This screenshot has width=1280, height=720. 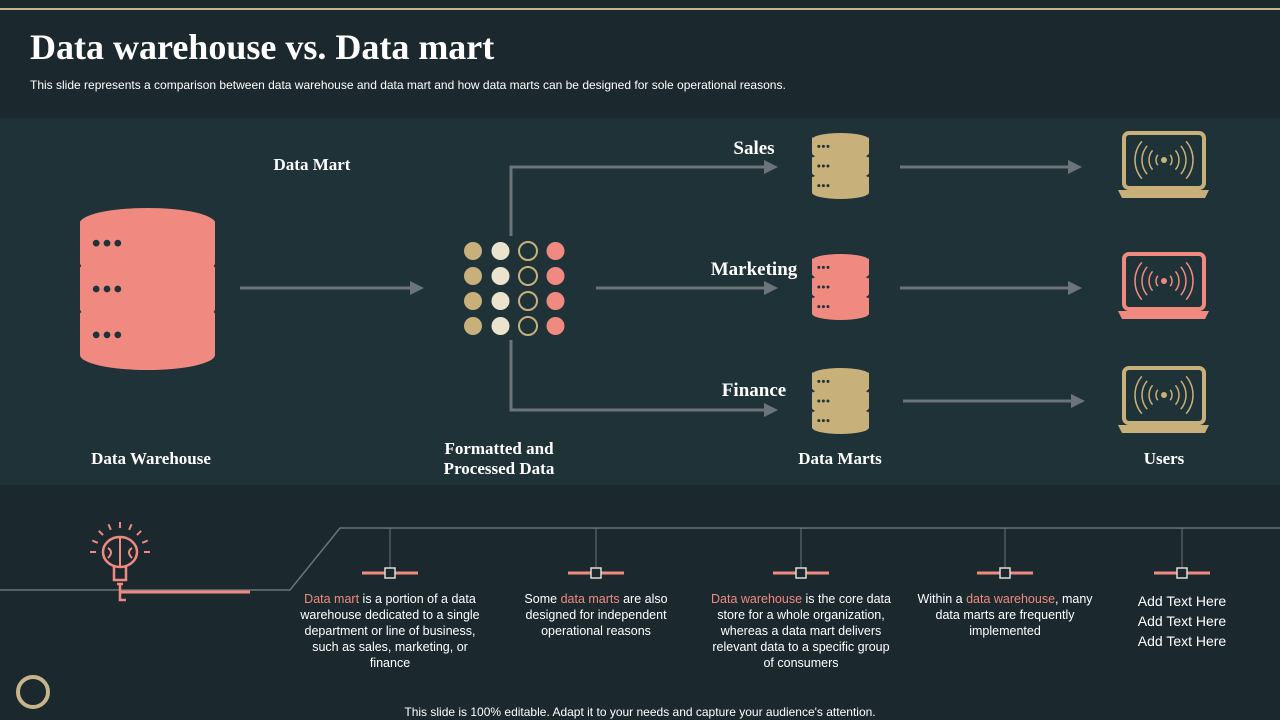 What do you see at coordinates (1164, 281) in the screenshot?
I see `laptop-screen` at bounding box center [1164, 281].